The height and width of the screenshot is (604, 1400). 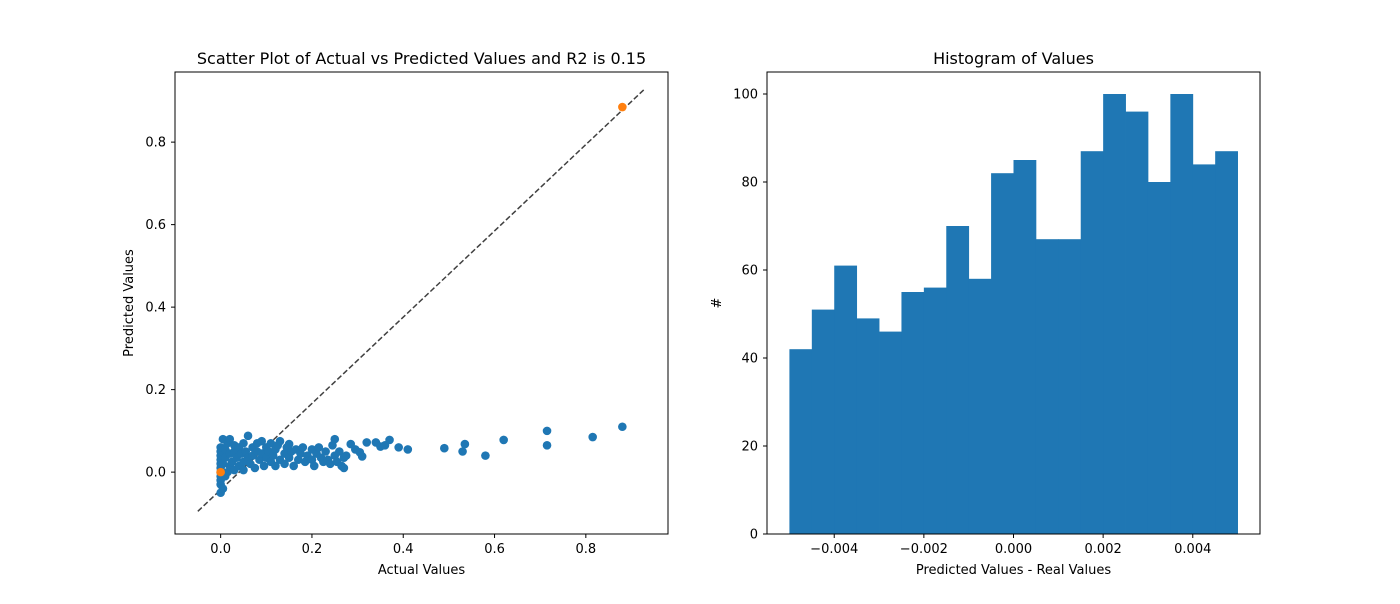 I want to click on histogram-x-tick-label: 0.004, so click(x=1192, y=549).